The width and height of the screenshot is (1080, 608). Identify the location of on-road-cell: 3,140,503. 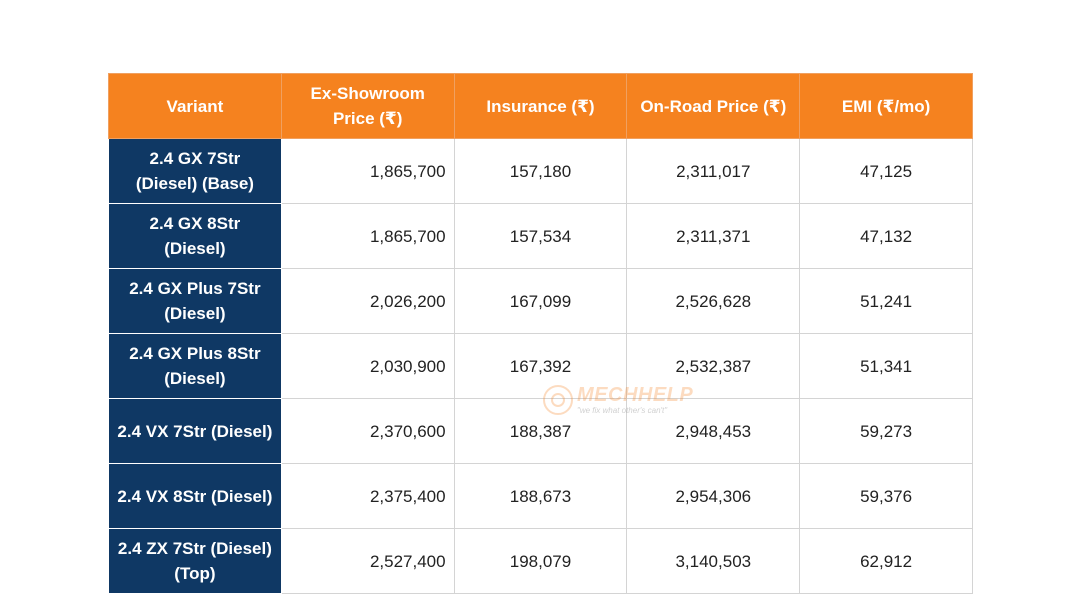
(713, 561).